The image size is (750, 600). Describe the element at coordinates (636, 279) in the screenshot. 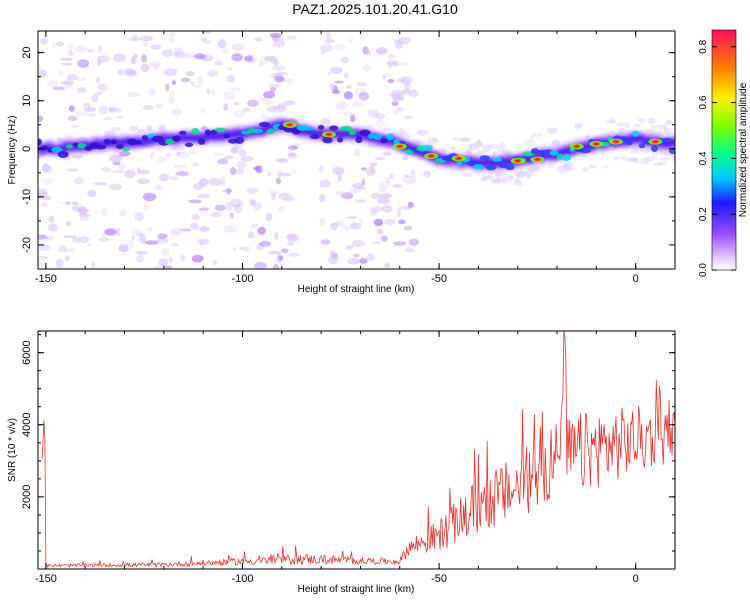

I see `x-tick-label: 0` at that location.